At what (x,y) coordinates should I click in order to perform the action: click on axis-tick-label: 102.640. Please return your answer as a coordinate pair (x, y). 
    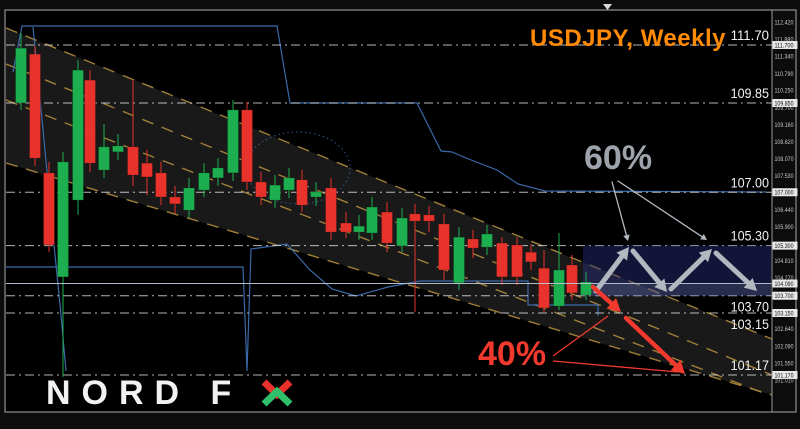
    Looking at the image, I should click on (785, 330).